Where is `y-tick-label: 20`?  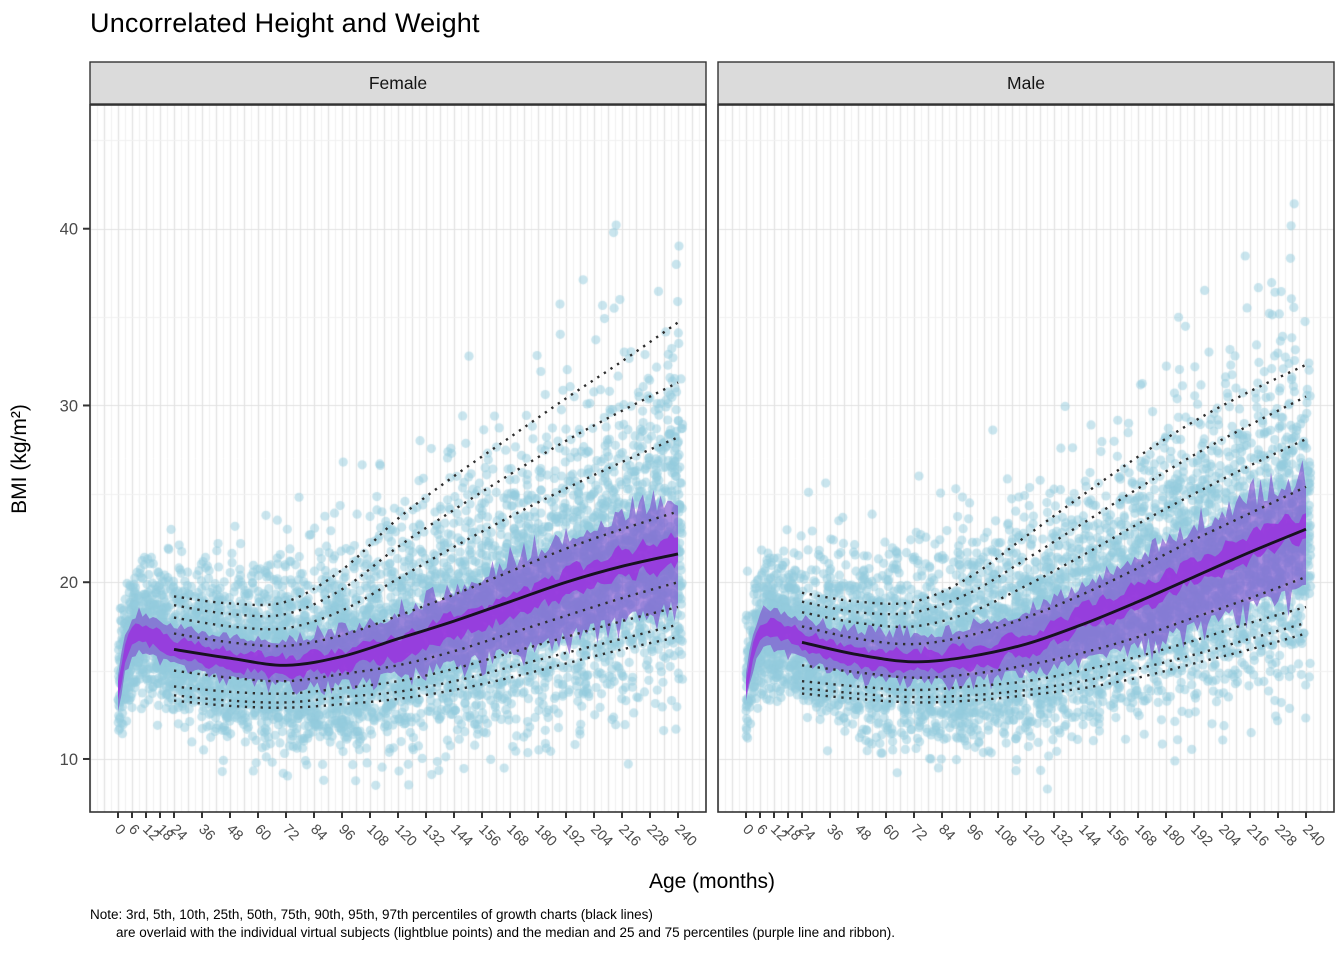 y-tick-label: 20 is located at coordinates (69, 583).